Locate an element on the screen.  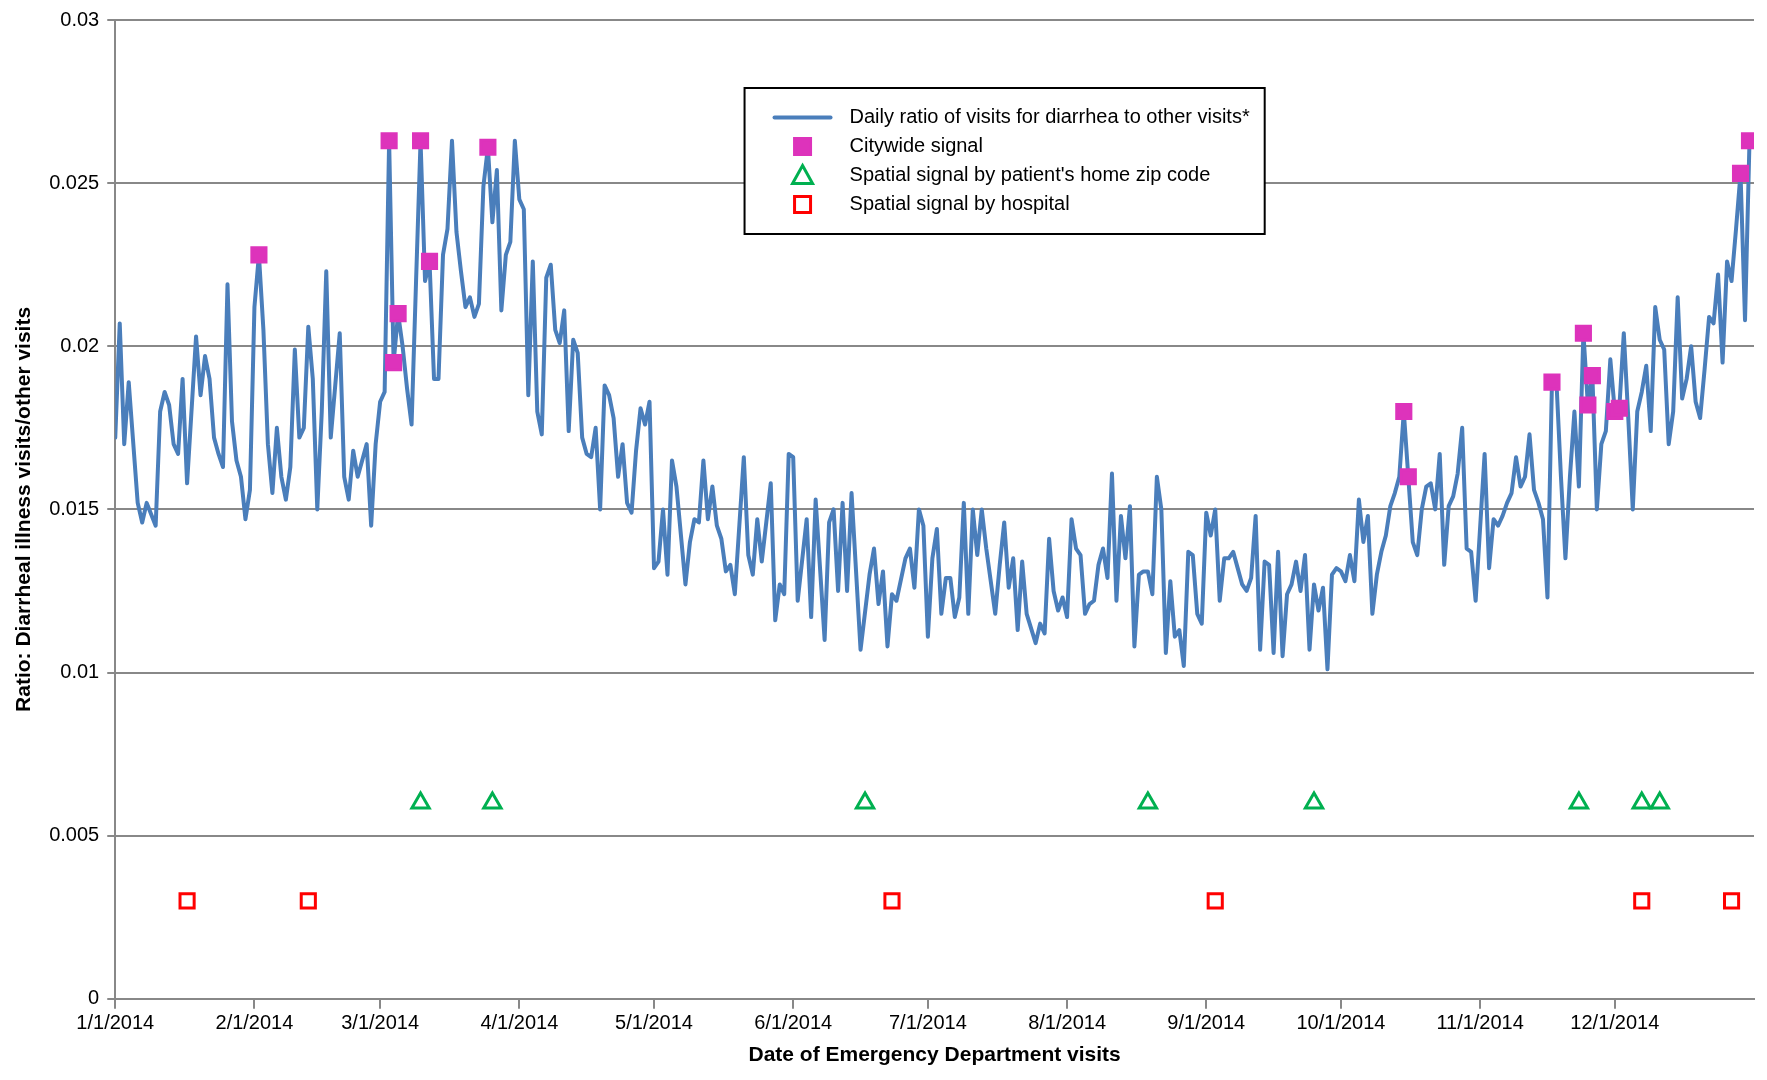
x-tick-label: 2/1/2014 is located at coordinates (254, 1022).